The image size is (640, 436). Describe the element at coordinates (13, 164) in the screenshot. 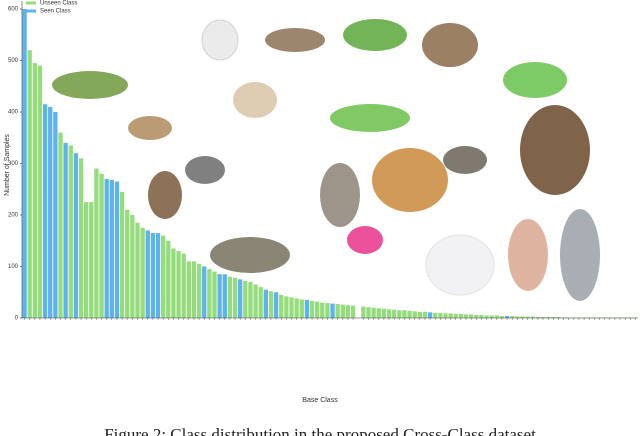

I see `y-tick-label: 300` at that location.